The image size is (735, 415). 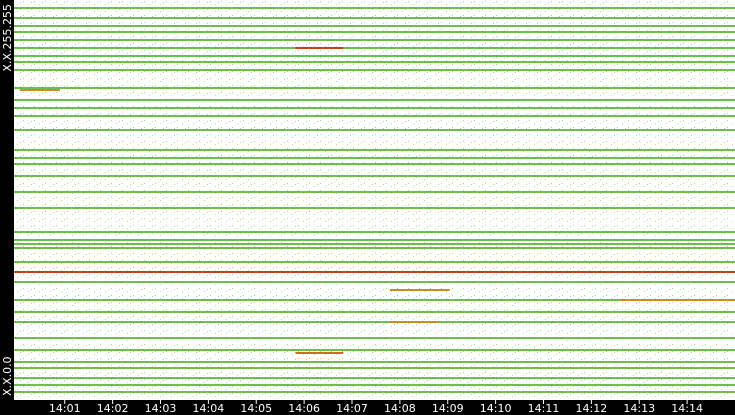 I want to click on x-tick-label: 14:03, so click(x=161, y=408).